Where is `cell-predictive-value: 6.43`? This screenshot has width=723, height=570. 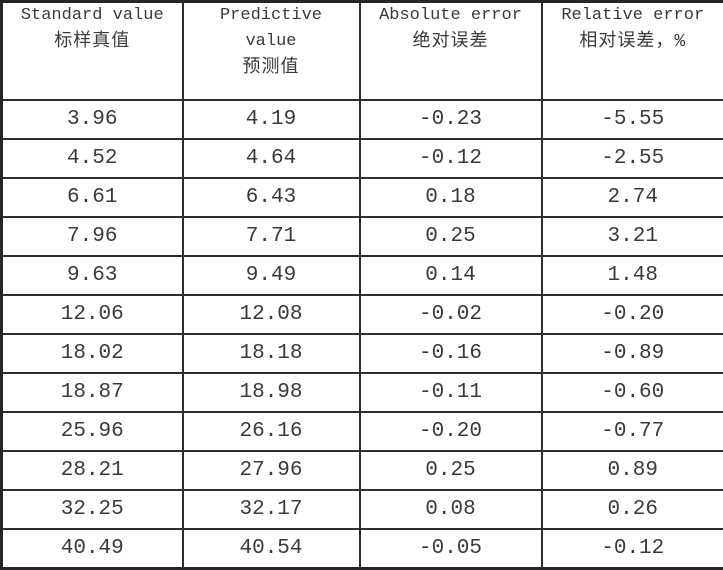 cell-predictive-value: 6.43 is located at coordinates (271, 197).